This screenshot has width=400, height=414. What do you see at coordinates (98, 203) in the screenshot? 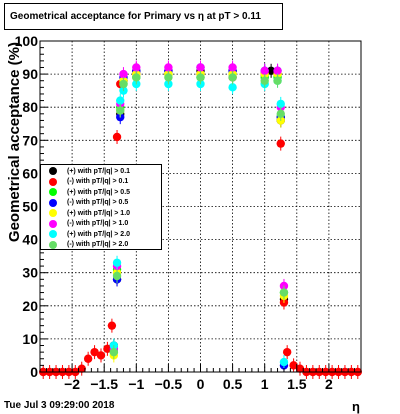
I see `legend-label: (-) with pT/|q| > 0.5` at bounding box center [98, 203].